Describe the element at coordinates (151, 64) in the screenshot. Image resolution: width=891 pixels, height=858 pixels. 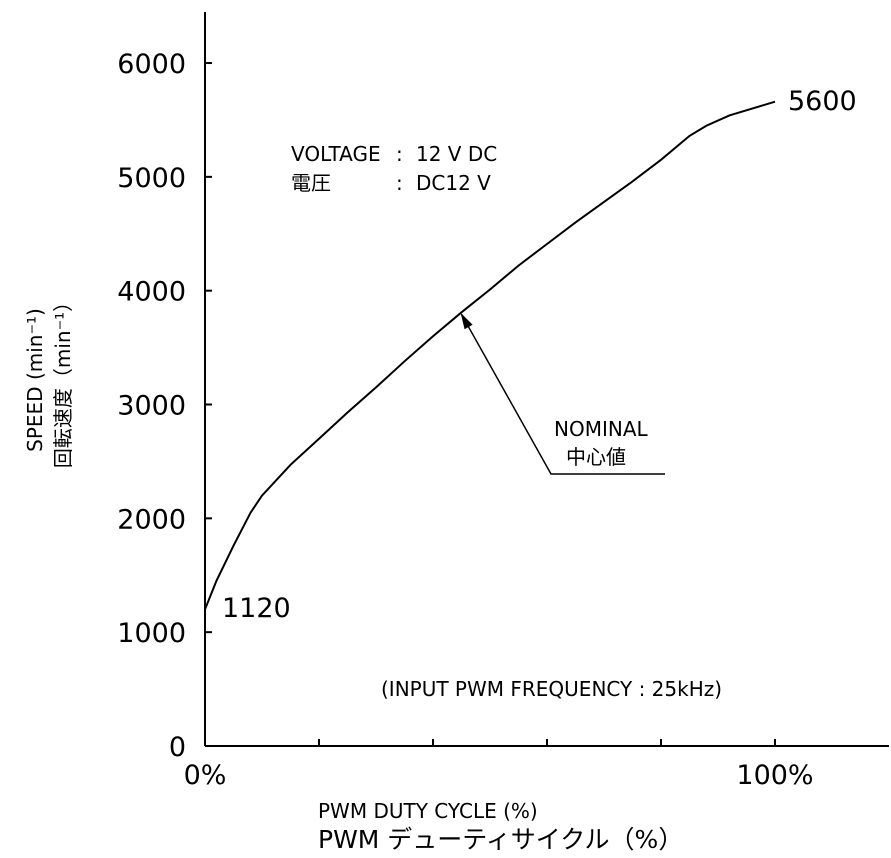
I see `y-tick-label: 6000` at that location.